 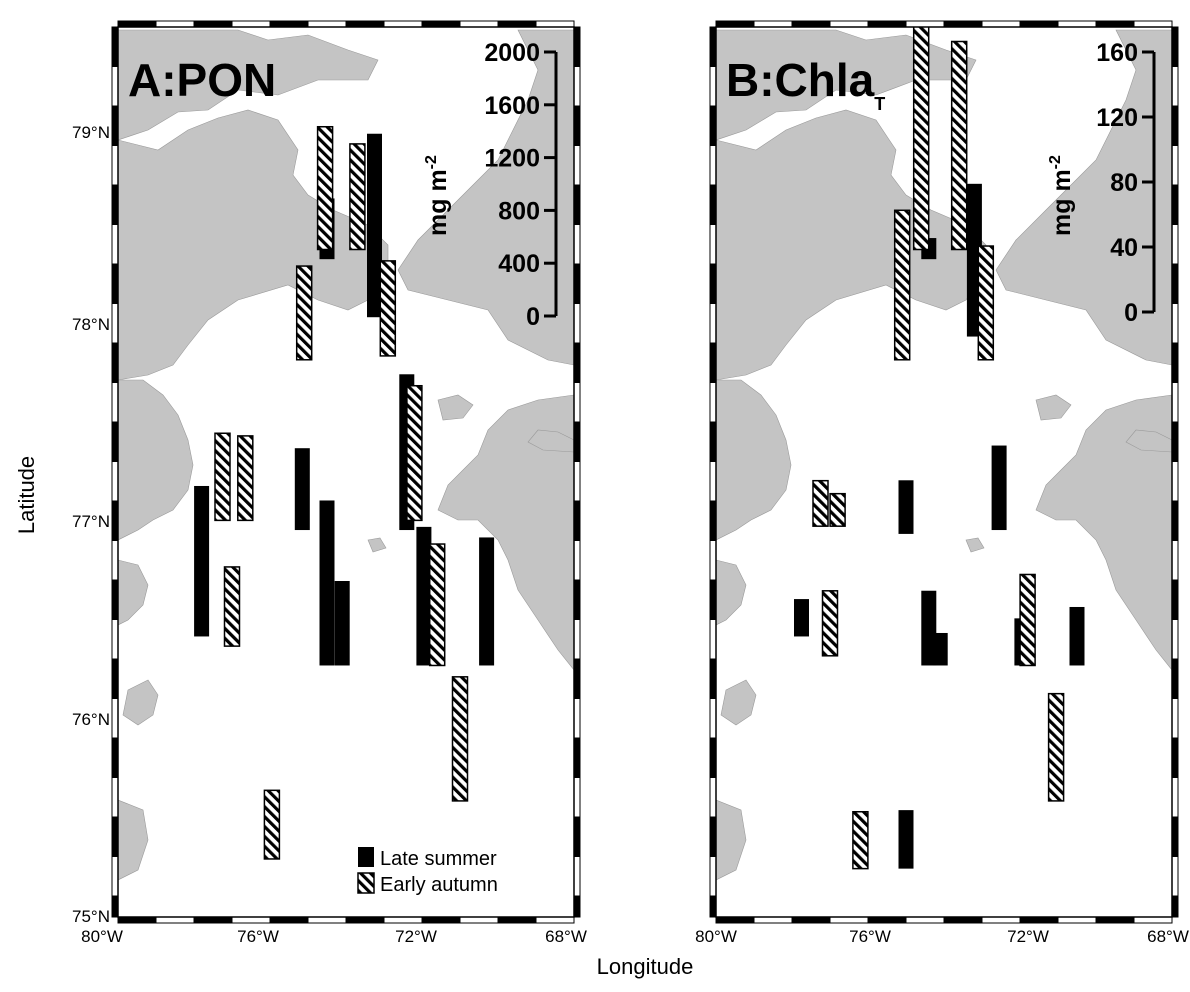 What do you see at coordinates (645, 966) in the screenshot?
I see `x-axis-title: Longitude` at bounding box center [645, 966].